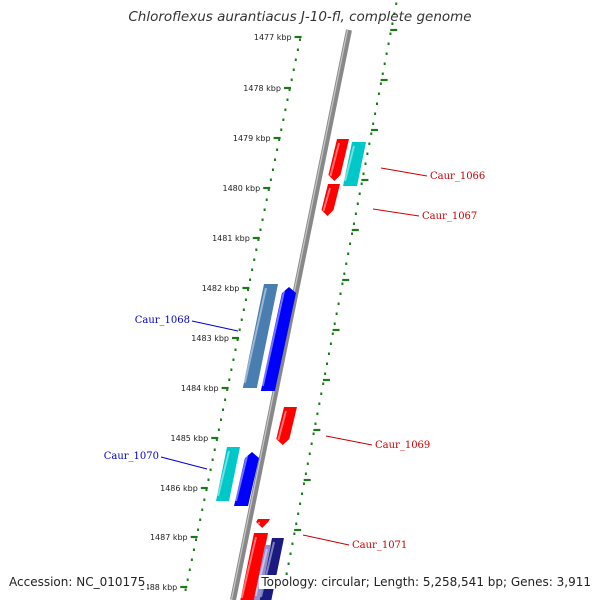 This screenshot has height=600, width=600. Describe the element at coordinates (248, 567) in the screenshot. I see `gene-feature-red-bottom-highlight` at that location.